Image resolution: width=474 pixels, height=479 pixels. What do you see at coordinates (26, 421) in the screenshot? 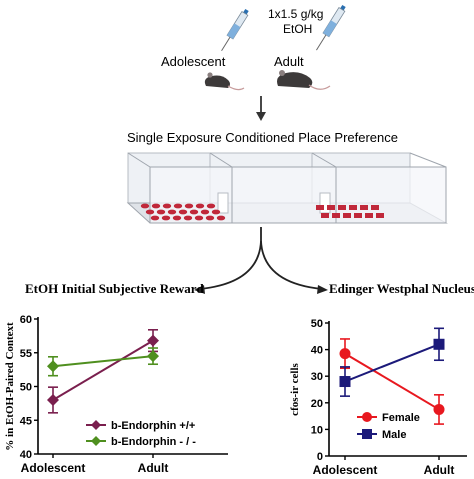
I see `y-tick-label: 45` at bounding box center [26, 421].